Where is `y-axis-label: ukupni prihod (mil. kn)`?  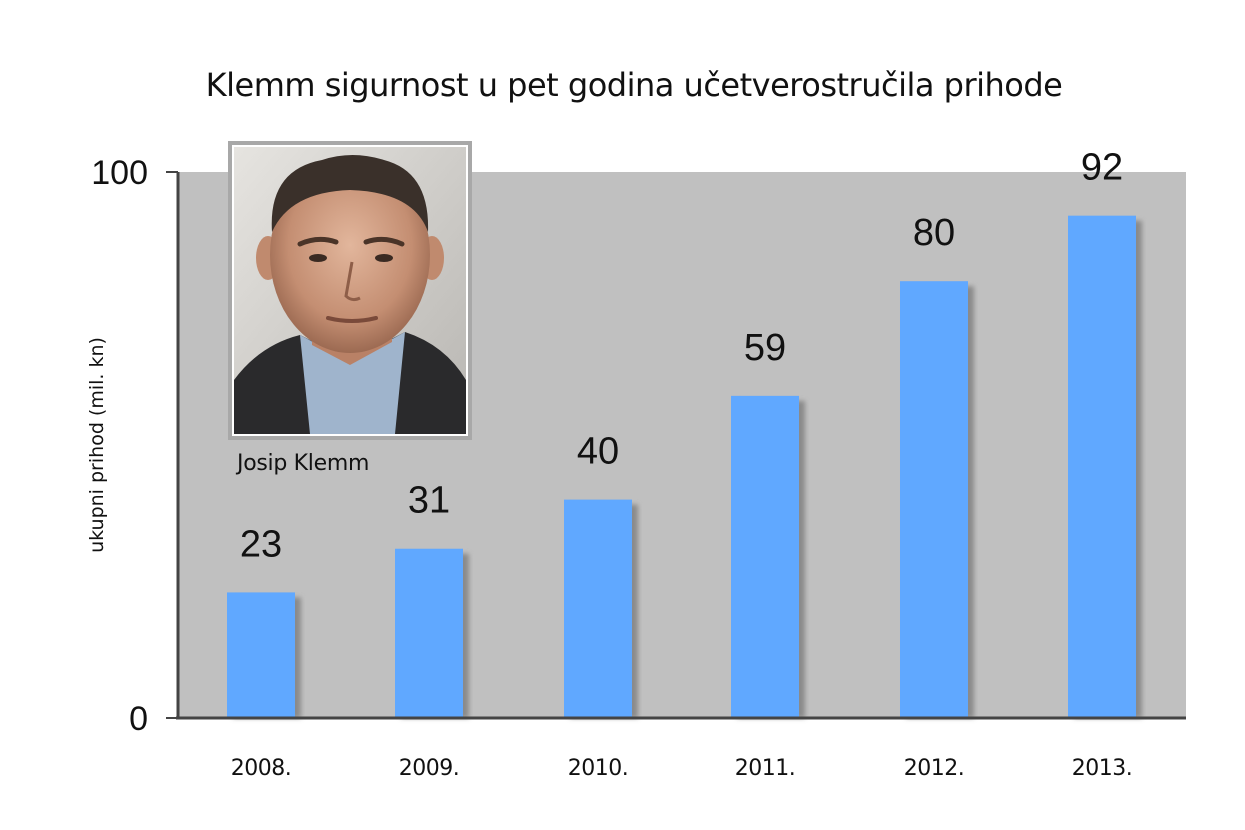 y-axis-label: ukupni prihod (mil. kn) is located at coordinates (97, 445).